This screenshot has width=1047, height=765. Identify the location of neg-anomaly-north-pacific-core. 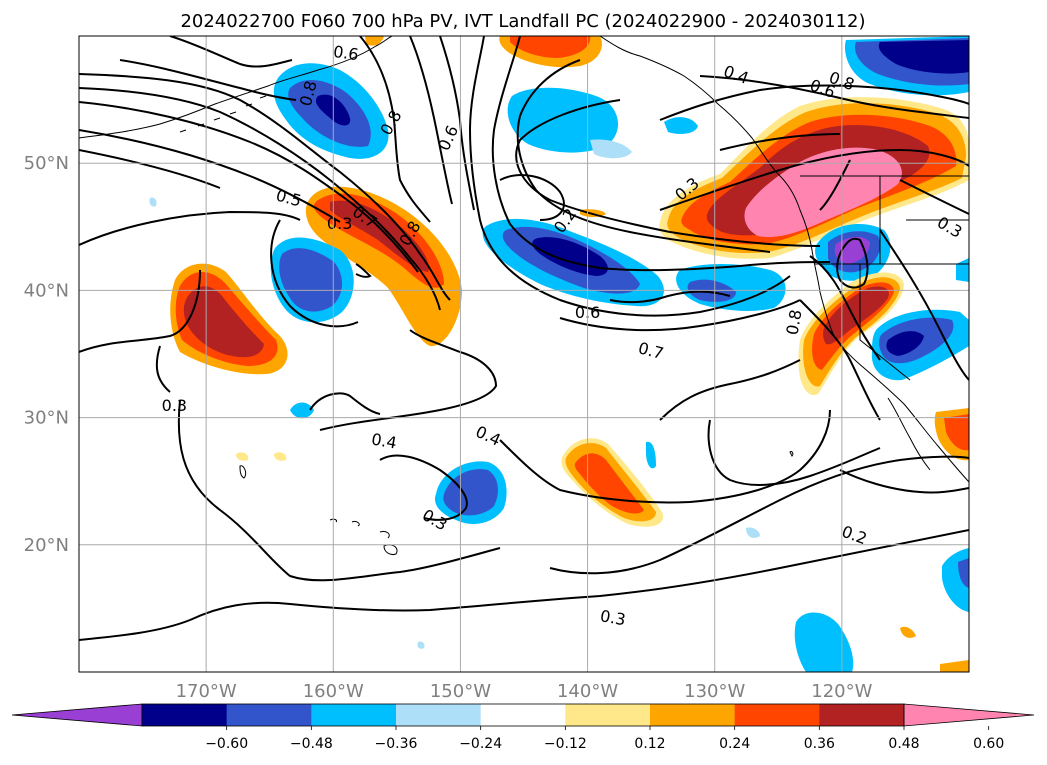
(311, 280).